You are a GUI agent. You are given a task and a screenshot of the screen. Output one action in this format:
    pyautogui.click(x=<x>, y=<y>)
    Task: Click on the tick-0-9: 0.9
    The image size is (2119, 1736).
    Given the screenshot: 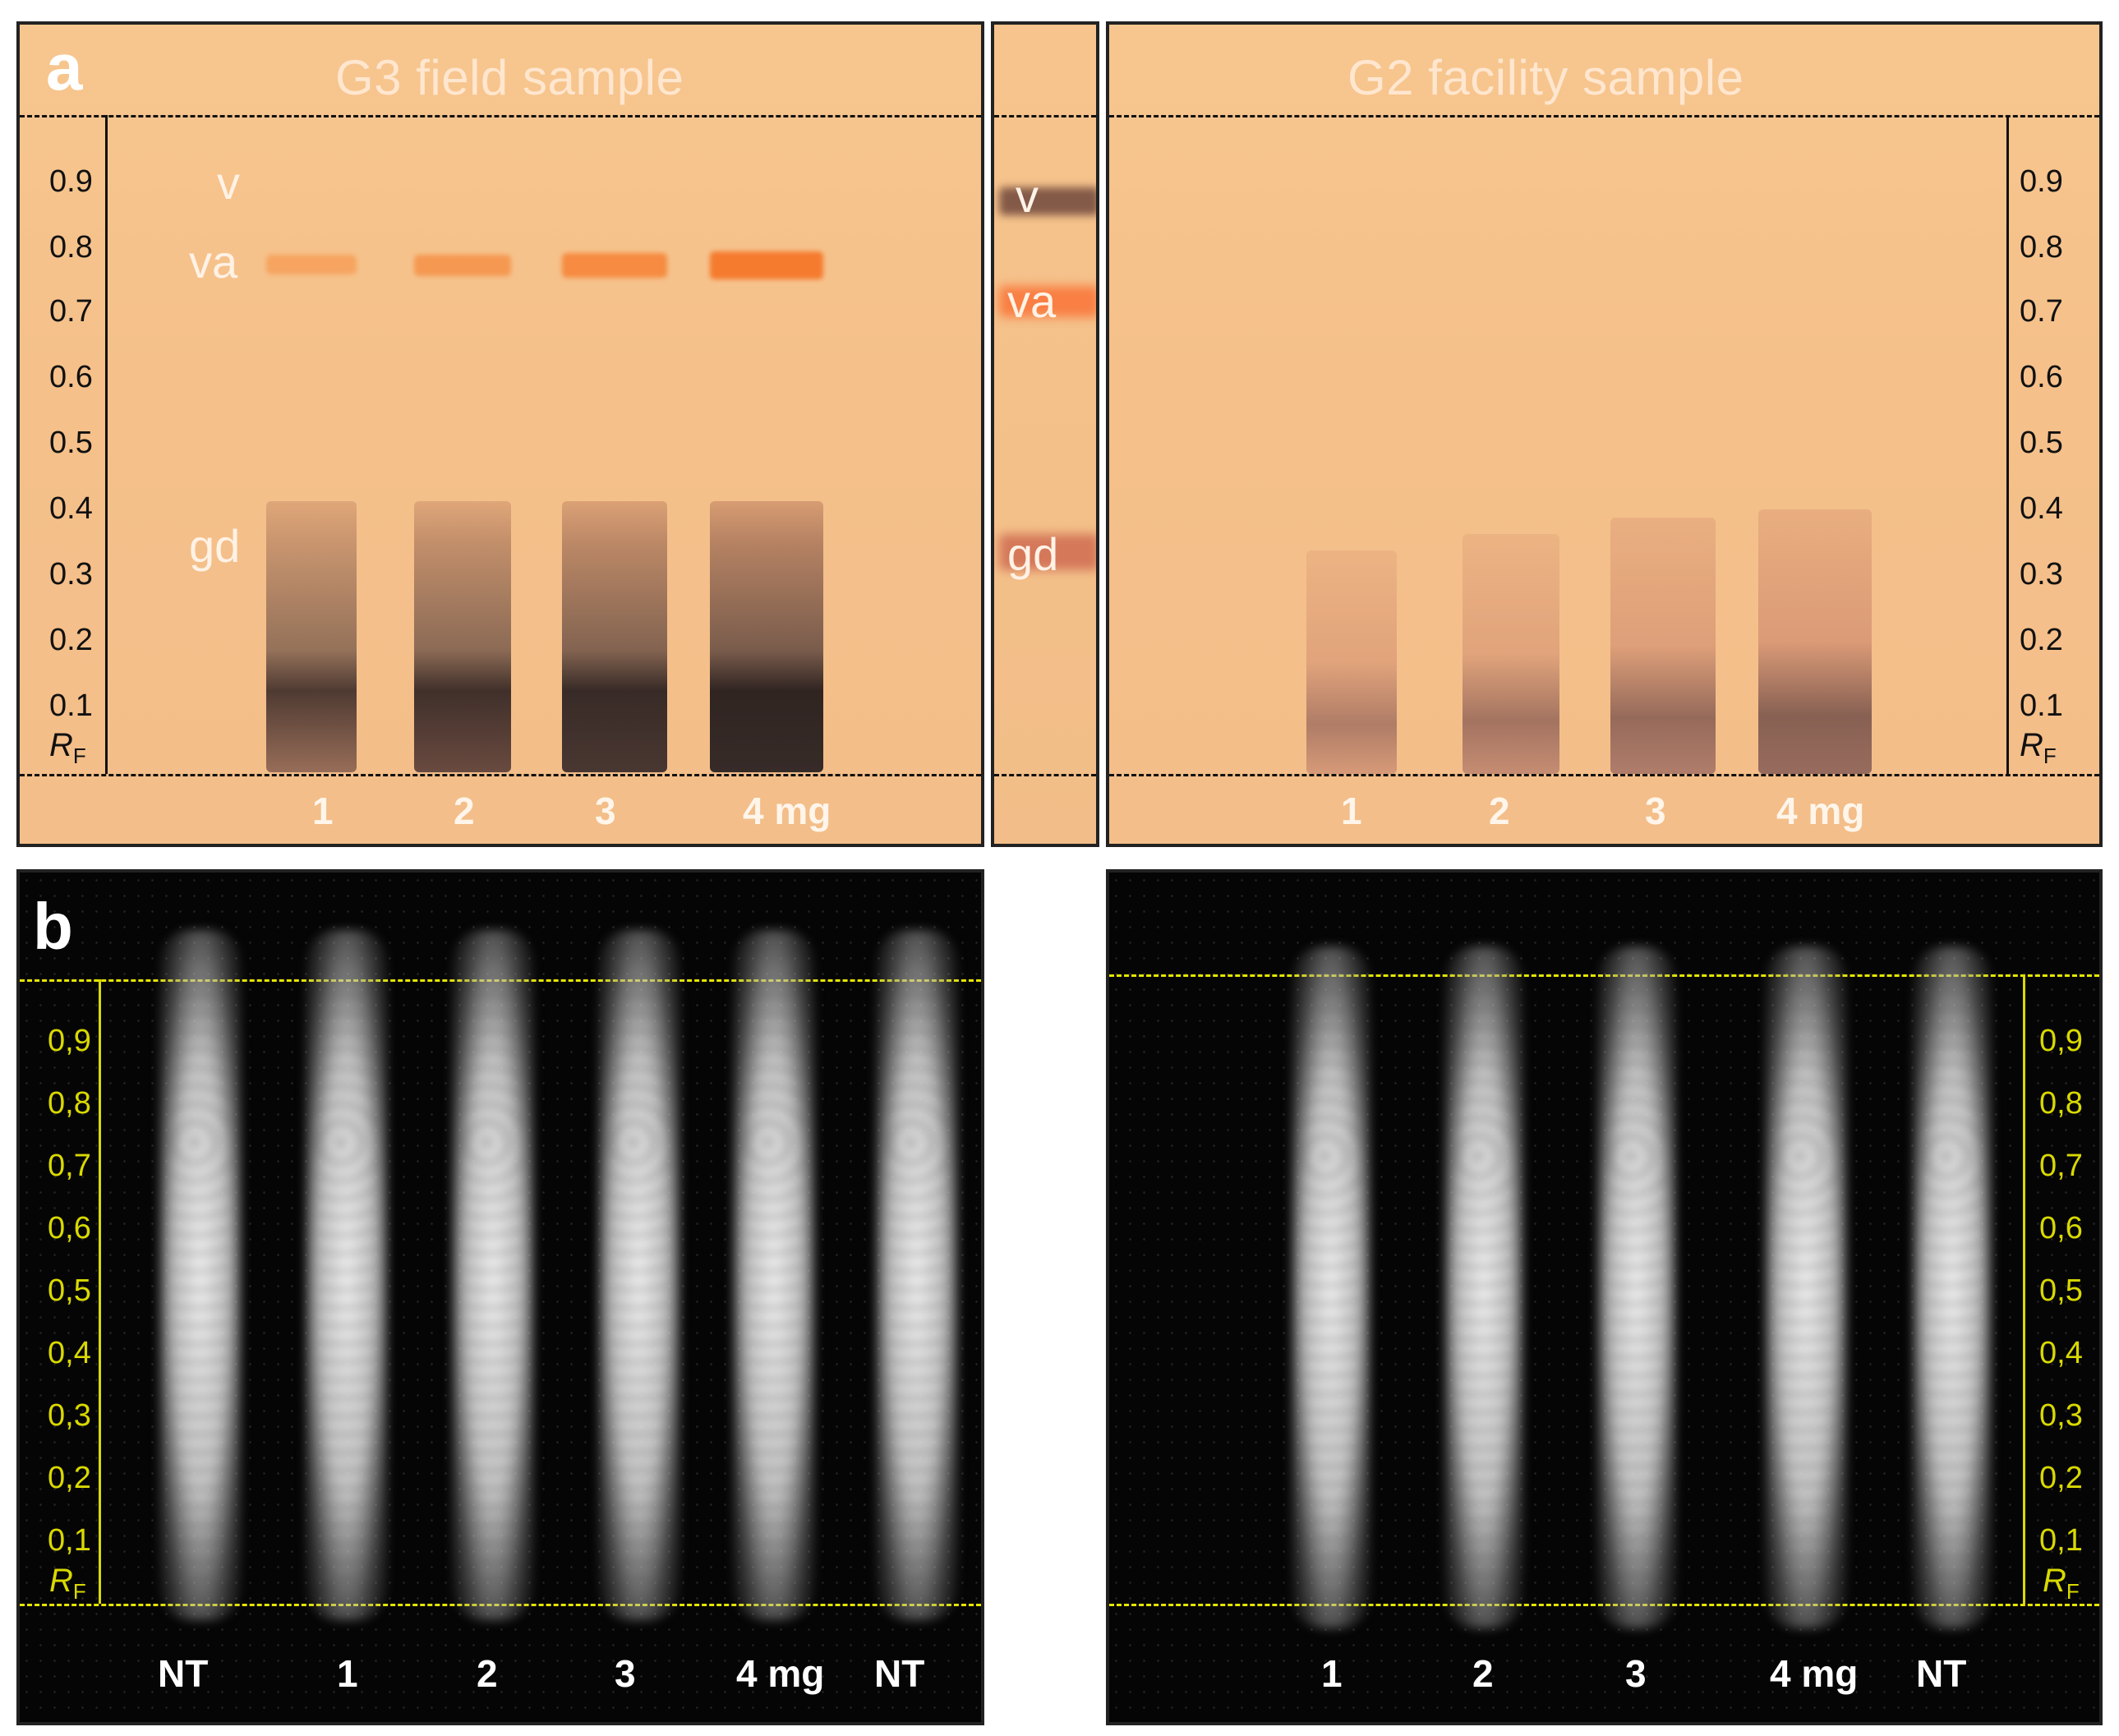 What is the action you would take?
    pyautogui.click(x=71, y=182)
    